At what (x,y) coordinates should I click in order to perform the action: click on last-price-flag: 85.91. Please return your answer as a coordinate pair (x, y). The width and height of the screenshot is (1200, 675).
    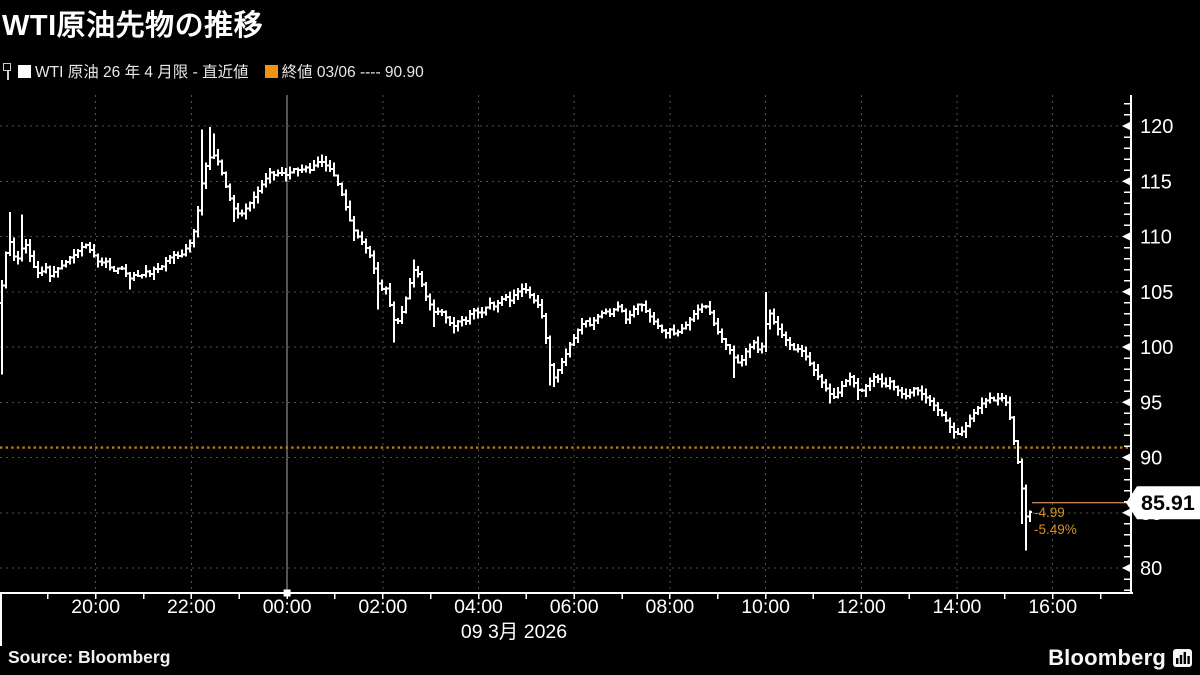
    Looking at the image, I should click on (1163, 503).